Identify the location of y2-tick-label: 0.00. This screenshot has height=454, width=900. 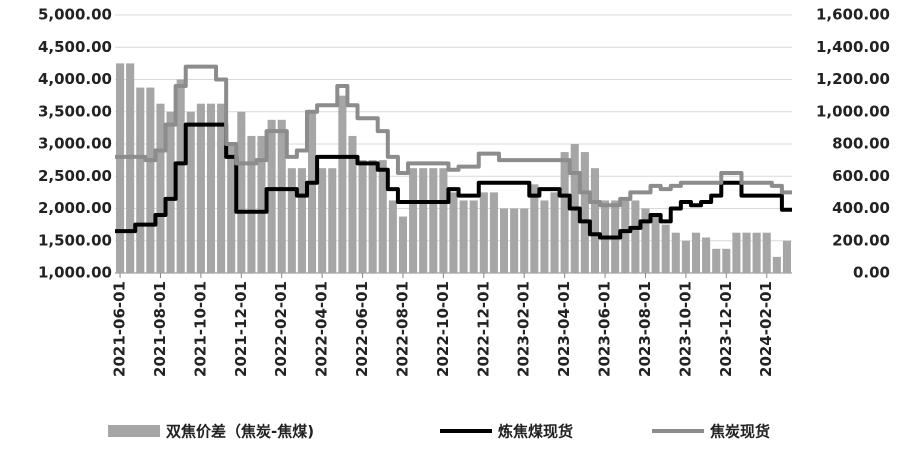
(871, 273).